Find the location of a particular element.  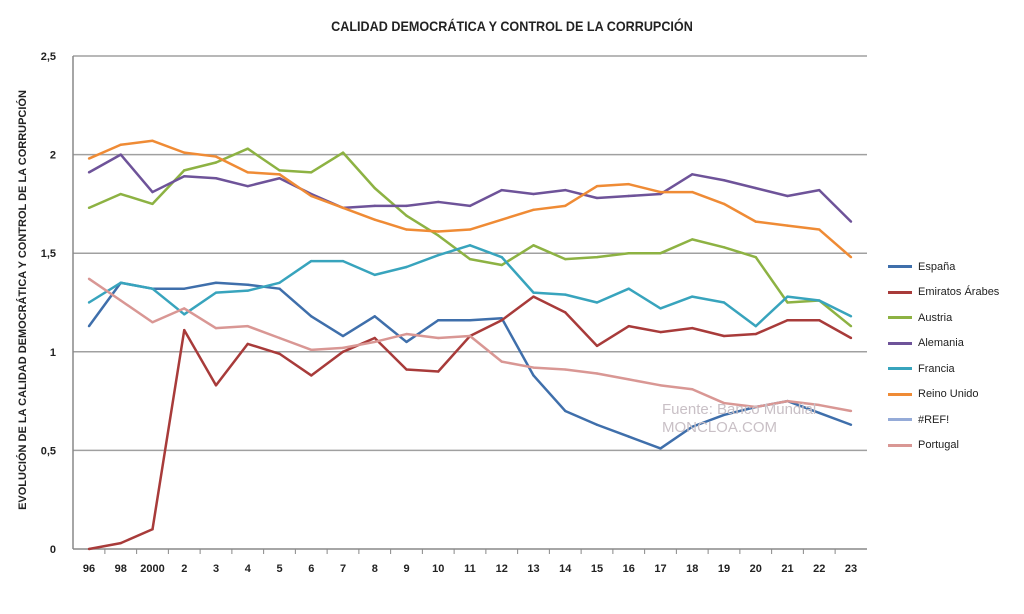

legend-item: Portugal is located at coordinates (943, 446).